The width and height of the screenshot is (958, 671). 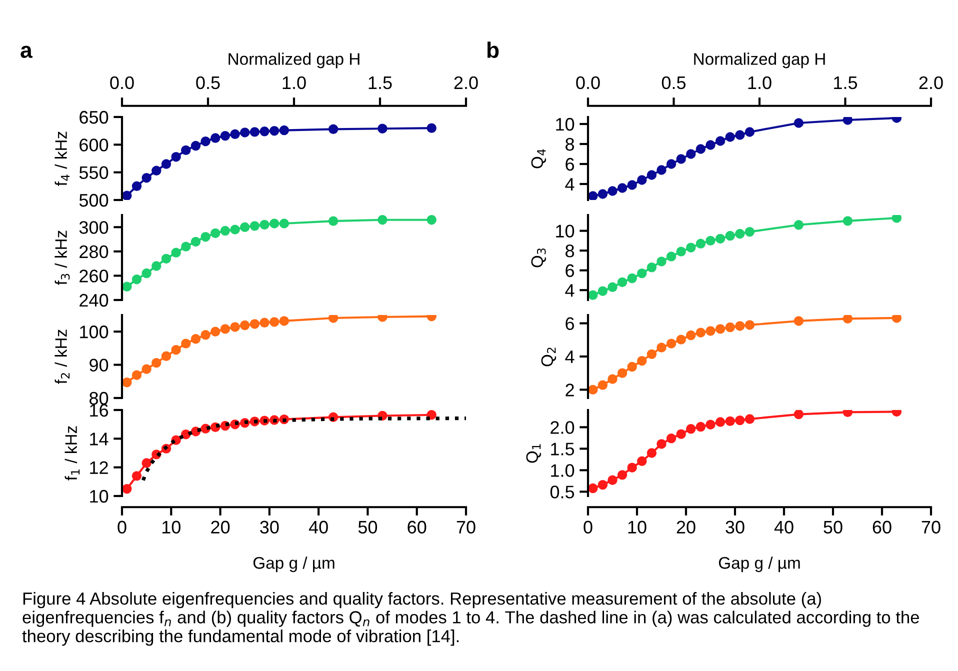 What do you see at coordinates (94, 300) in the screenshot?
I see `y-tick-label: 240` at bounding box center [94, 300].